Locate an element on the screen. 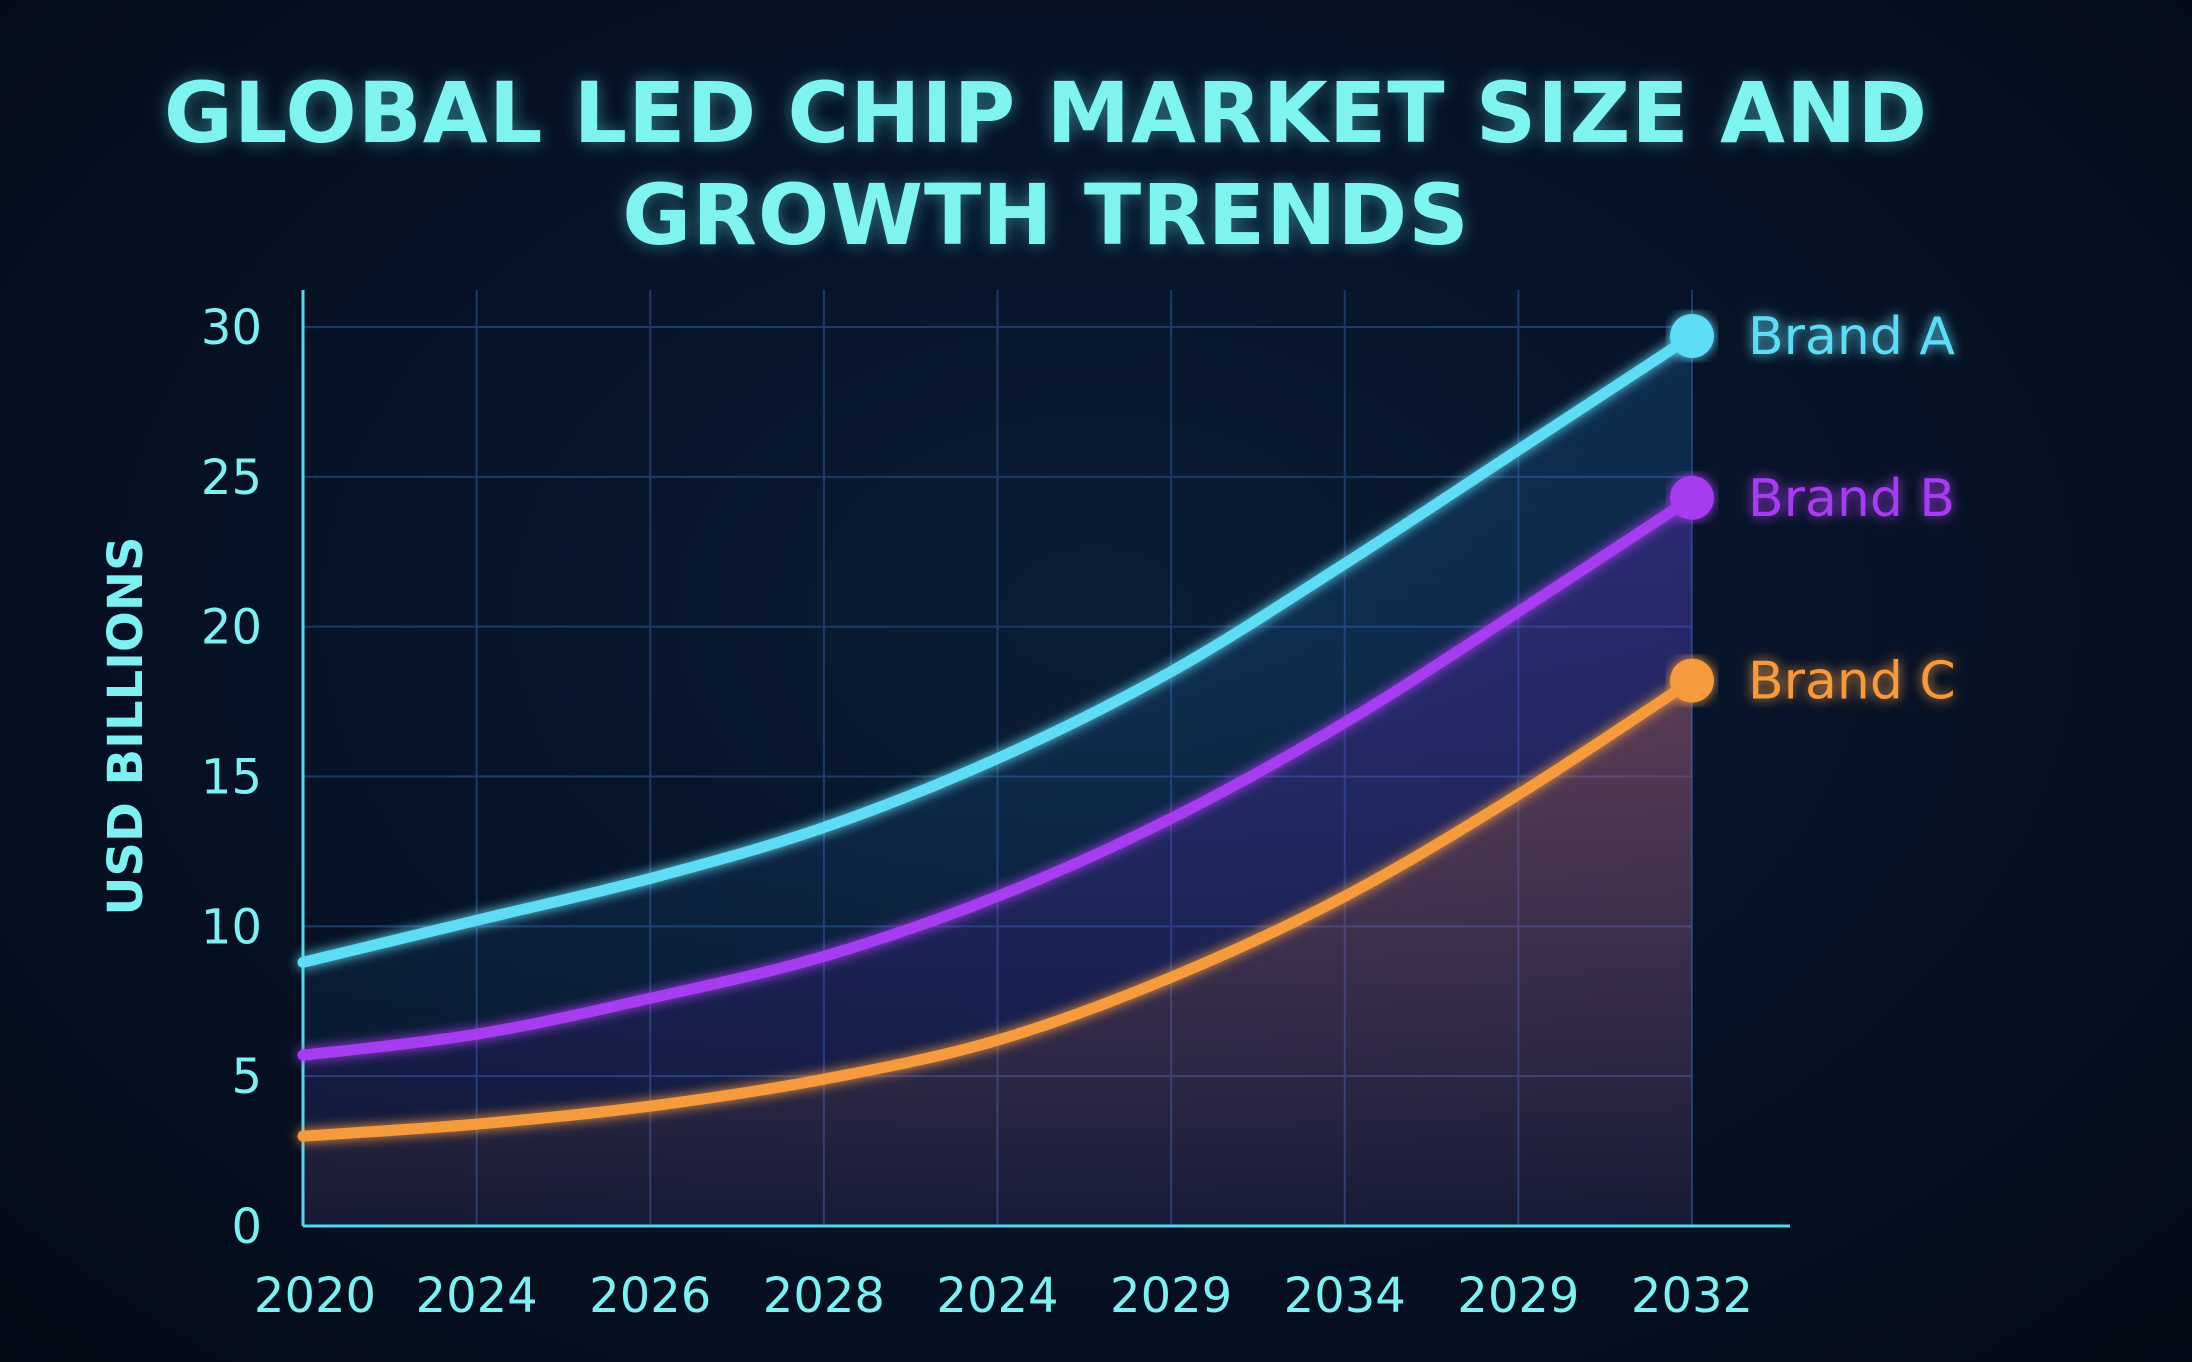 The width and height of the screenshot is (2192, 1362). x-tick-label: 2028 is located at coordinates (824, 1296).